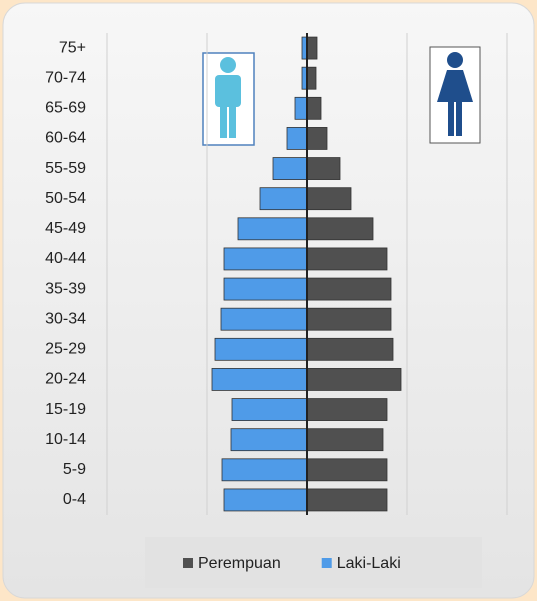 This screenshot has height=601, width=537. What do you see at coordinates (74, 469) in the screenshot?
I see `y-tick-label: 5-9` at bounding box center [74, 469].